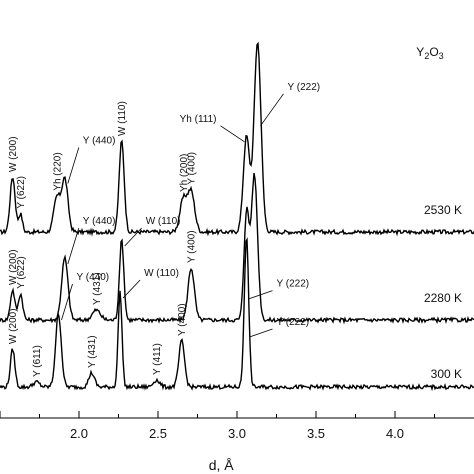 The width and height of the screenshot is (474, 474). Describe the element at coordinates (237, 433) in the screenshot. I see `x-tick-label: 3.0` at that location.